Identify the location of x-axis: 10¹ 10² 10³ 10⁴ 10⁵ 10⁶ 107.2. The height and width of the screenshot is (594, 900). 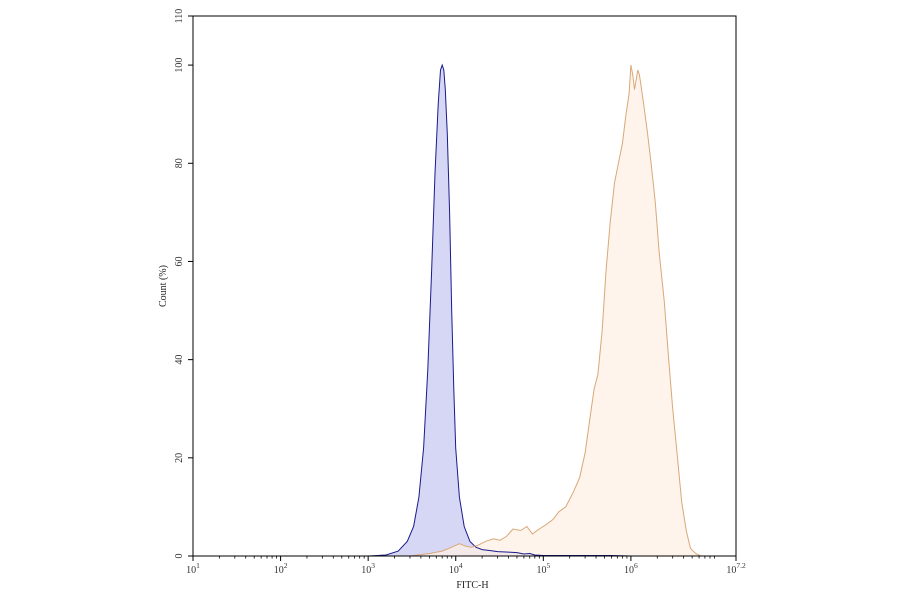
(466, 566).